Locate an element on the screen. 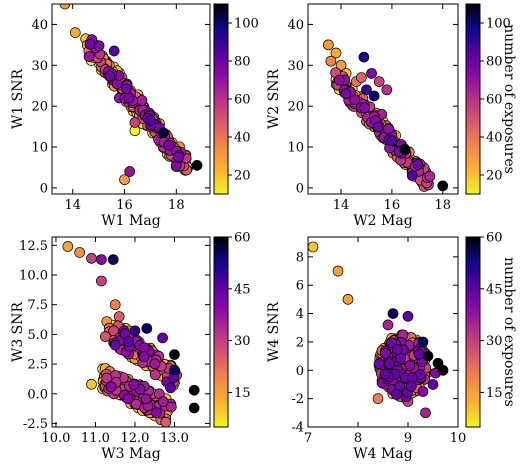 This screenshot has height=468, width=520. x-axis-label: W2 Mag is located at coordinates (382, 221).